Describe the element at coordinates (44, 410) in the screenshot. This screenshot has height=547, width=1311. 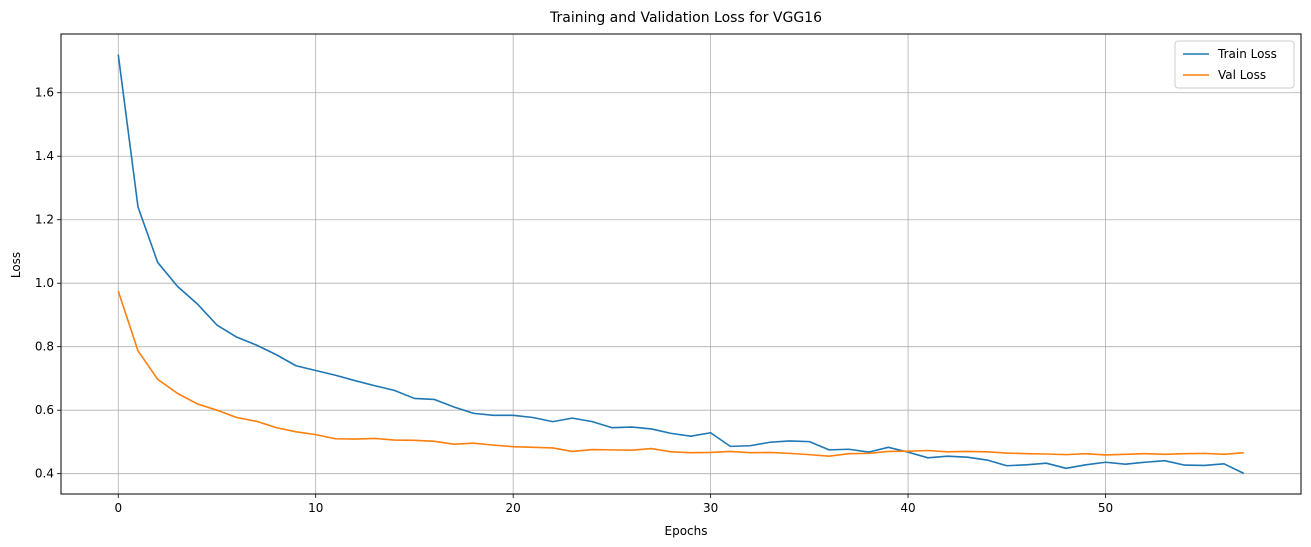
I see `y-tick-label: 0.6` at that location.